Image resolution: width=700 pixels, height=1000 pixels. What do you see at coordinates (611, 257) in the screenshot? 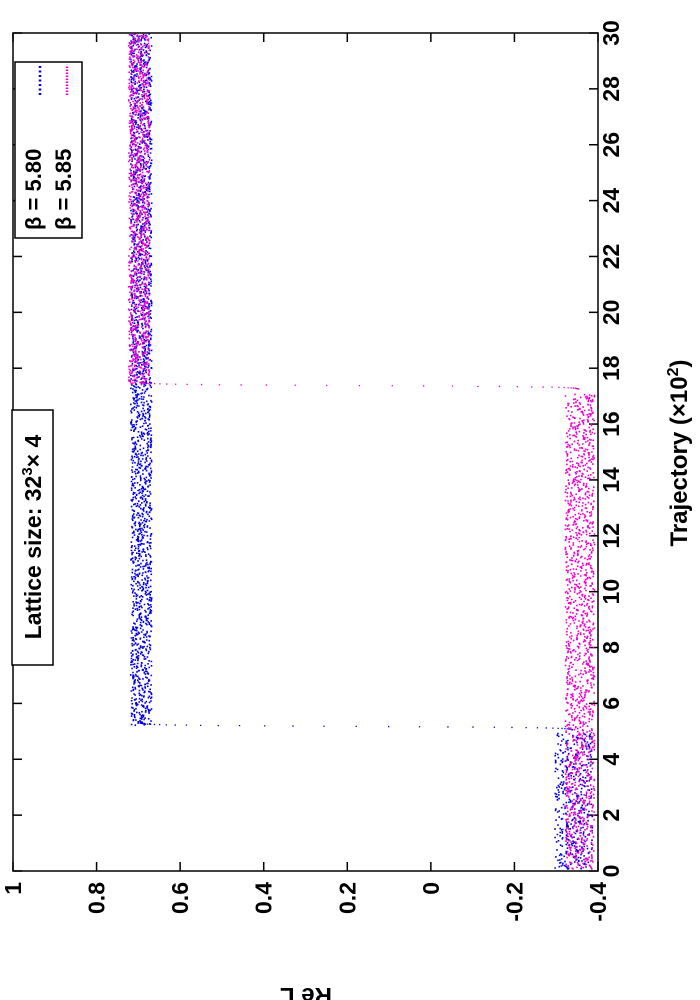
I see `x-tick-label: 22` at bounding box center [611, 257].